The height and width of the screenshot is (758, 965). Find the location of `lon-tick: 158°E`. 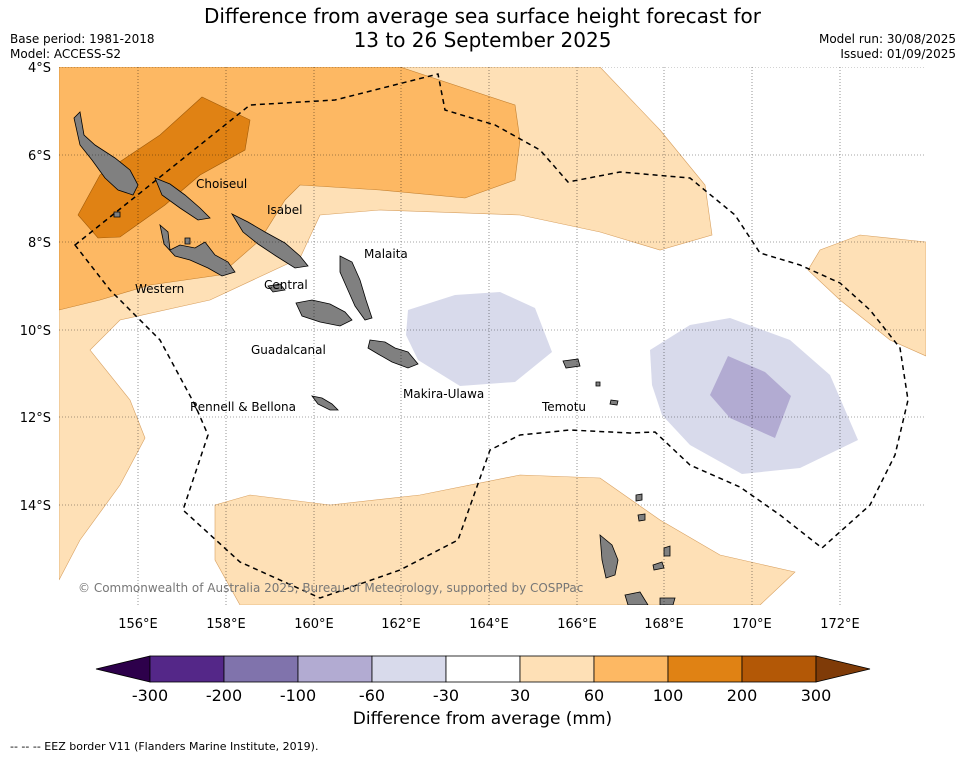

lon-tick: 158°E is located at coordinates (226, 624).